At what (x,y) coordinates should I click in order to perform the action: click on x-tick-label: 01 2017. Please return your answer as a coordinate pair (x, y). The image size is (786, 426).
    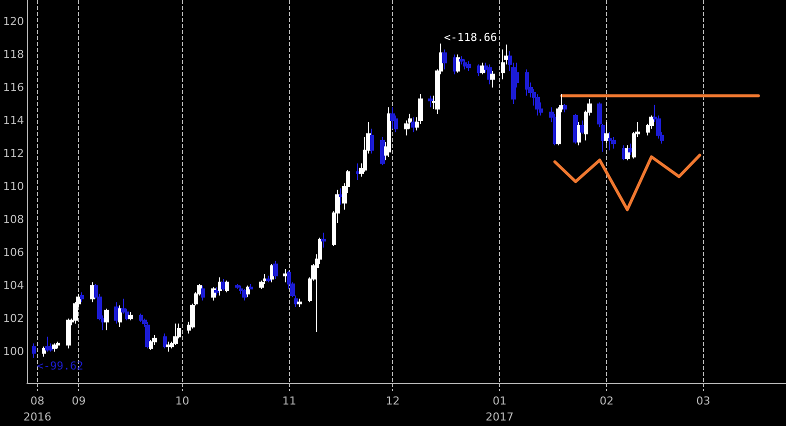
    Looking at the image, I should click on (500, 409).